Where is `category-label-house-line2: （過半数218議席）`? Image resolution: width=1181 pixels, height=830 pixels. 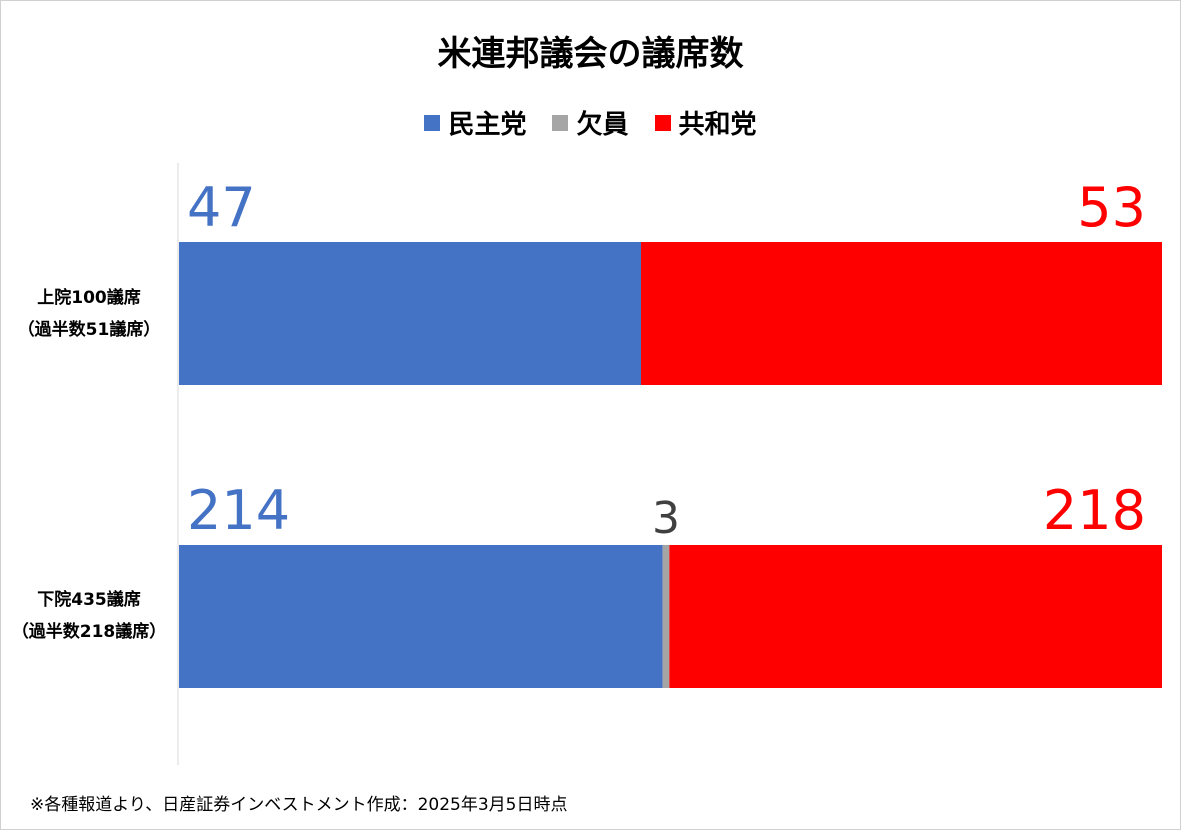
category-label-house-line2: （過半数218議席） is located at coordinates (89, 632).